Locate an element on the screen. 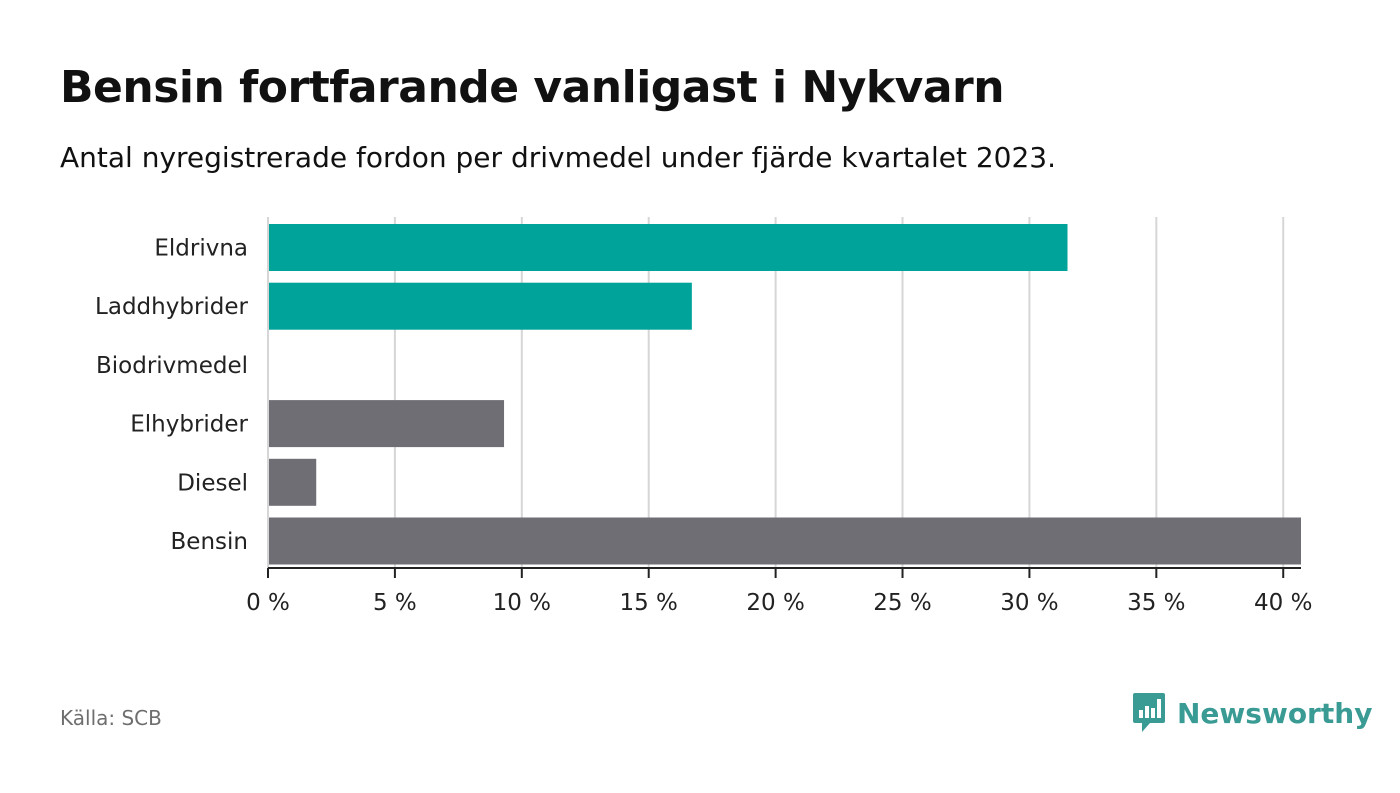 Image resolution: width=1400 pixels, height=793 pixels. x-tick-label: 0 % is located at coordinates (268, 603).